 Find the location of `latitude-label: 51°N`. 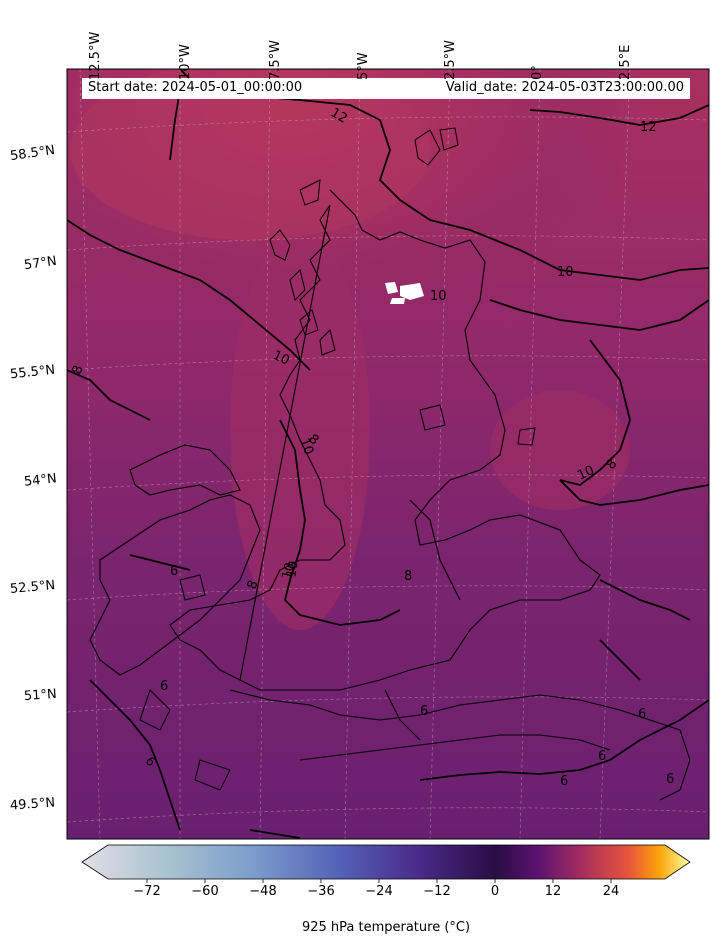

latitude-label: 51°N is located at coordinates (40, 695).